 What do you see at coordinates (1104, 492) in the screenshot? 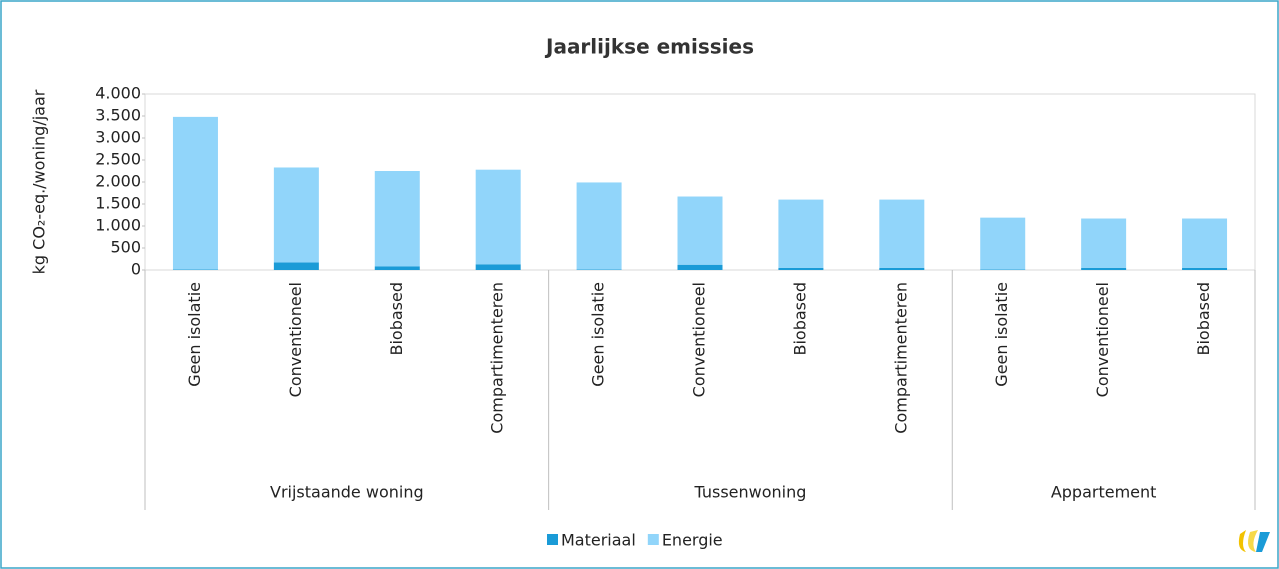
I see `group-label: Appartement` at bounding box center [1104, 492].